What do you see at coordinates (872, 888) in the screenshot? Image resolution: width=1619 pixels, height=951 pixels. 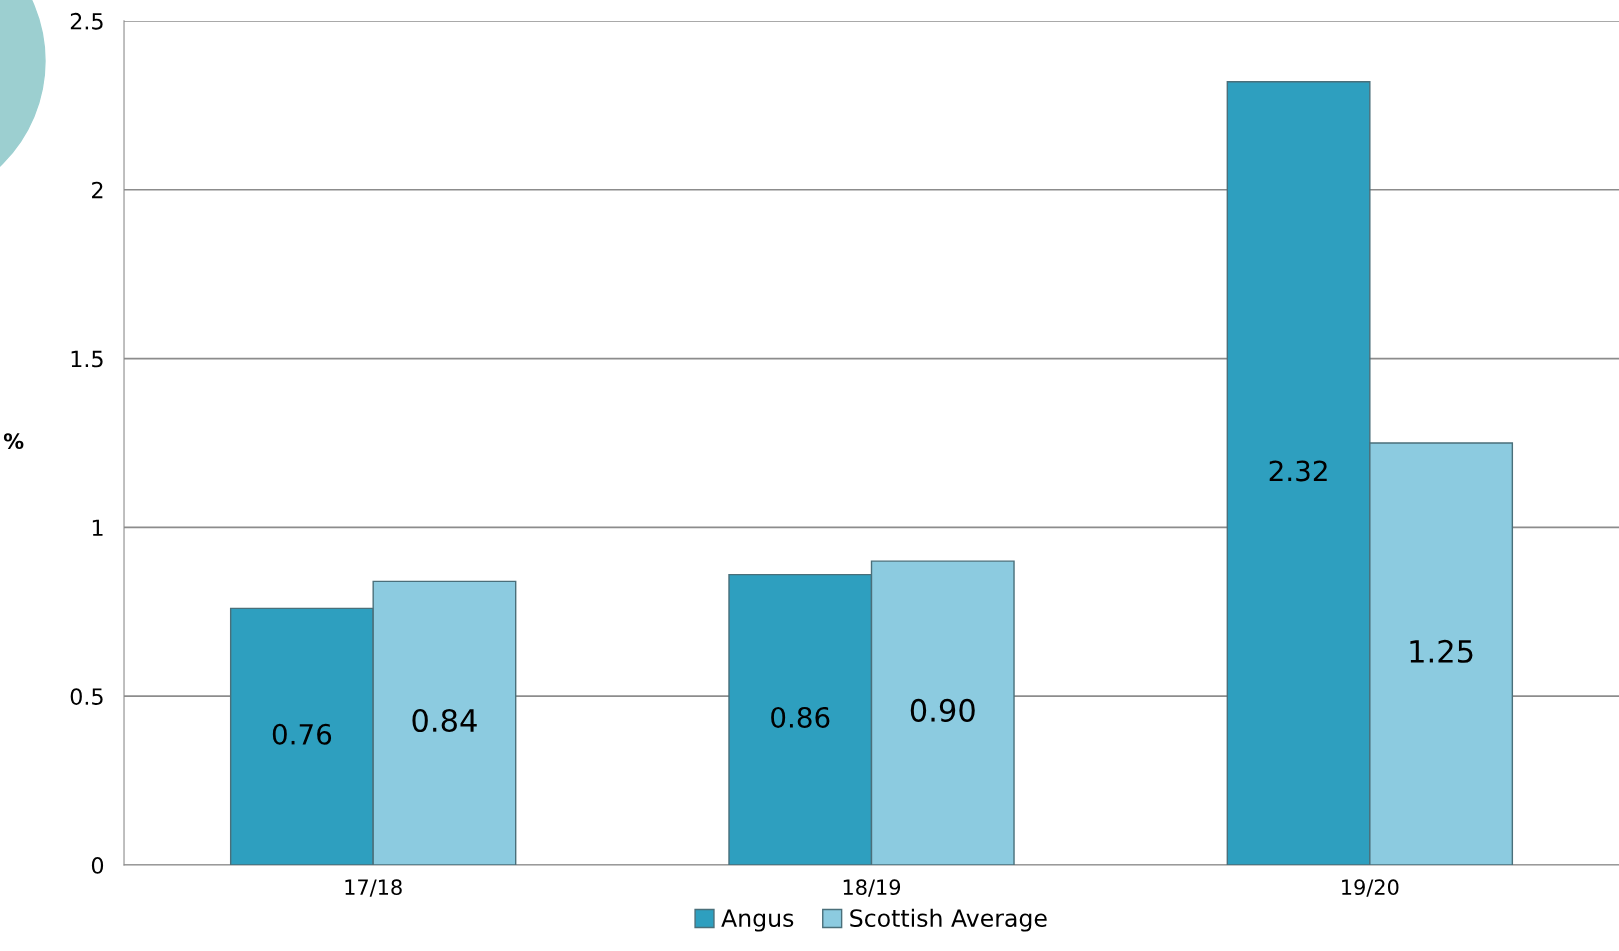 I see `x-tick-label: 18/19` at bounding box center [872, 888].